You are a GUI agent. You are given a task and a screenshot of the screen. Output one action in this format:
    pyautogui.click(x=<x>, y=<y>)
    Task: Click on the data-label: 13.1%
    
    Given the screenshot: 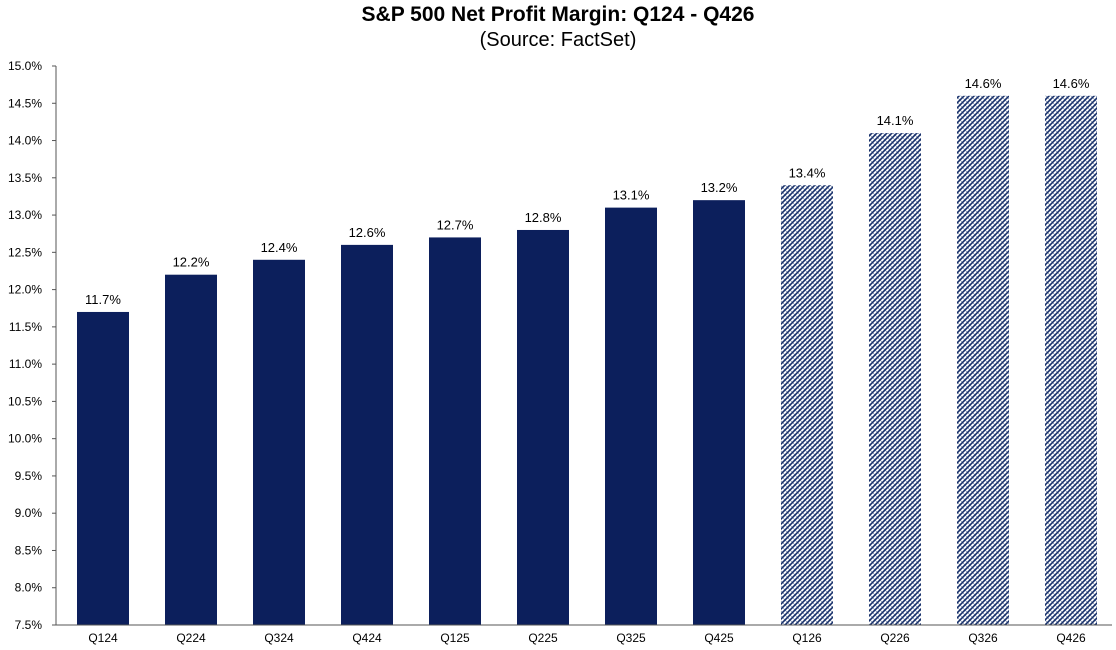 What is the action you would take?
    pyautogui.click(x=631, y=195)
    